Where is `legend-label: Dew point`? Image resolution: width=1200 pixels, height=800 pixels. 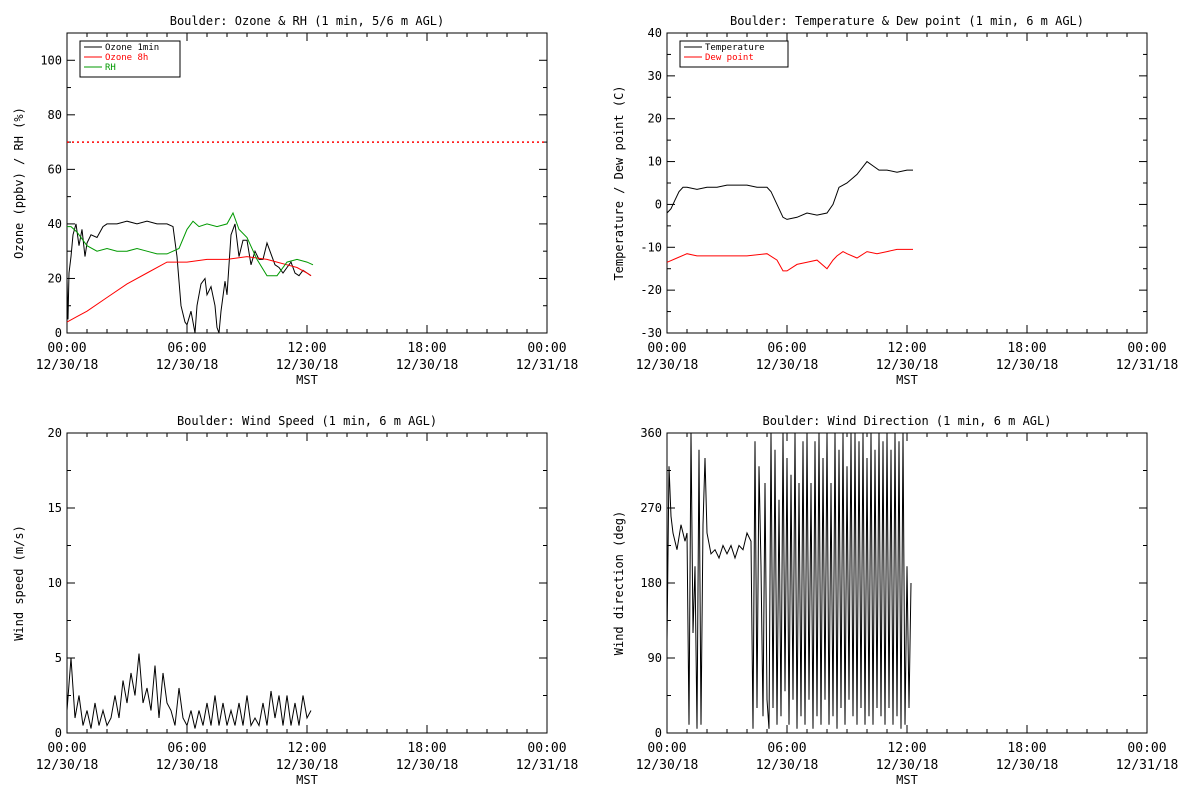 legend-label: Dew point is located at coordinates (729, 58).